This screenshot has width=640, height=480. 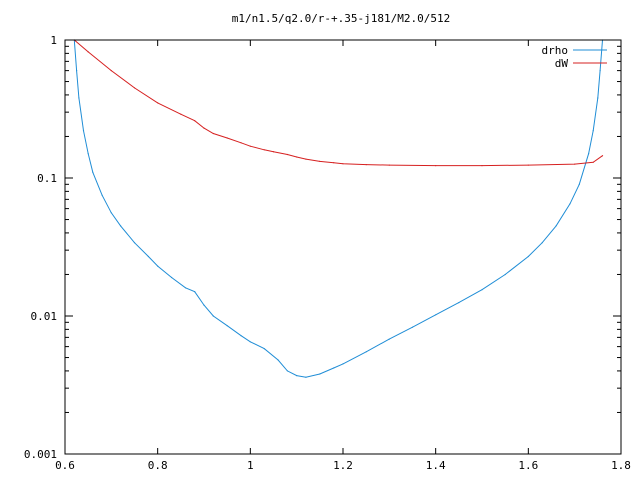 I want to click on legend-label-dW: dW, so click(x=562, y=63).